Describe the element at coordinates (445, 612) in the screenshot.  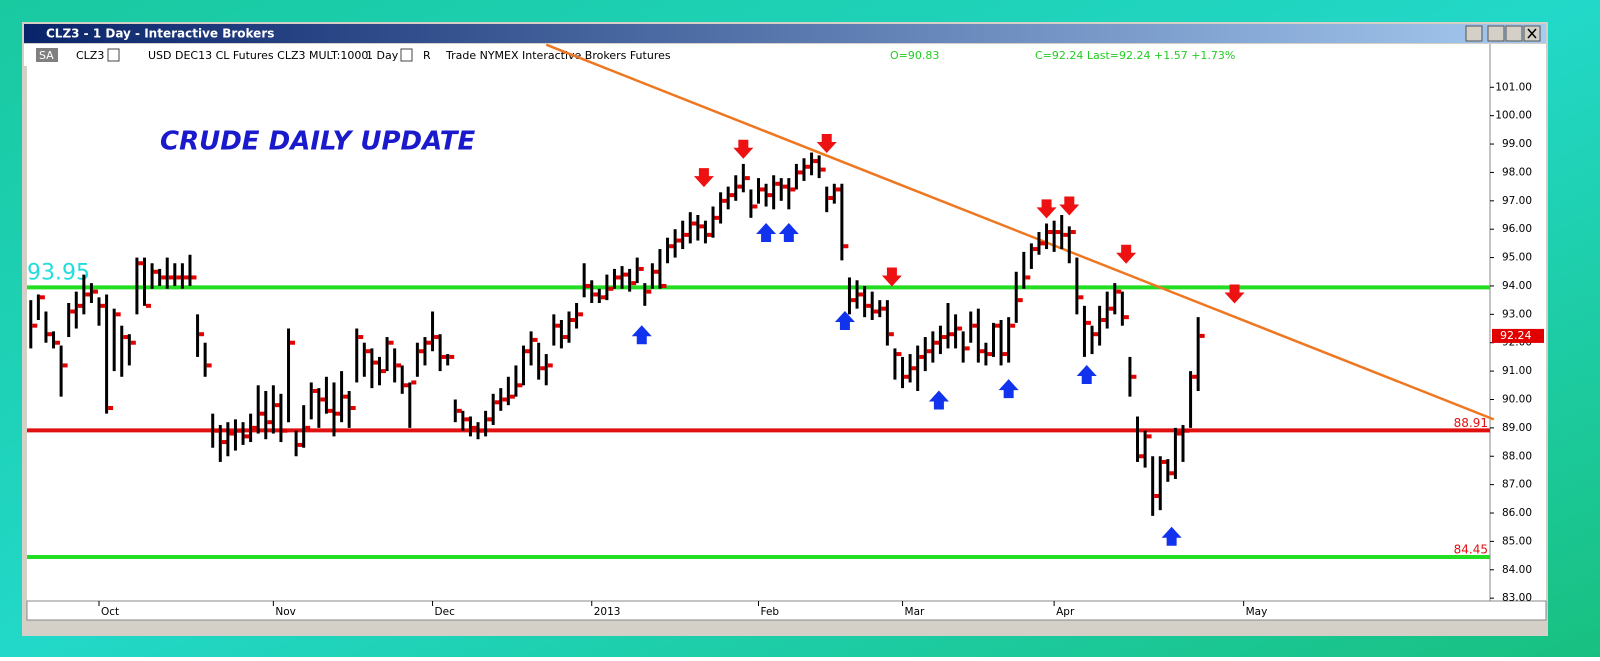
I see `x-tick-label: Dec` at that location.